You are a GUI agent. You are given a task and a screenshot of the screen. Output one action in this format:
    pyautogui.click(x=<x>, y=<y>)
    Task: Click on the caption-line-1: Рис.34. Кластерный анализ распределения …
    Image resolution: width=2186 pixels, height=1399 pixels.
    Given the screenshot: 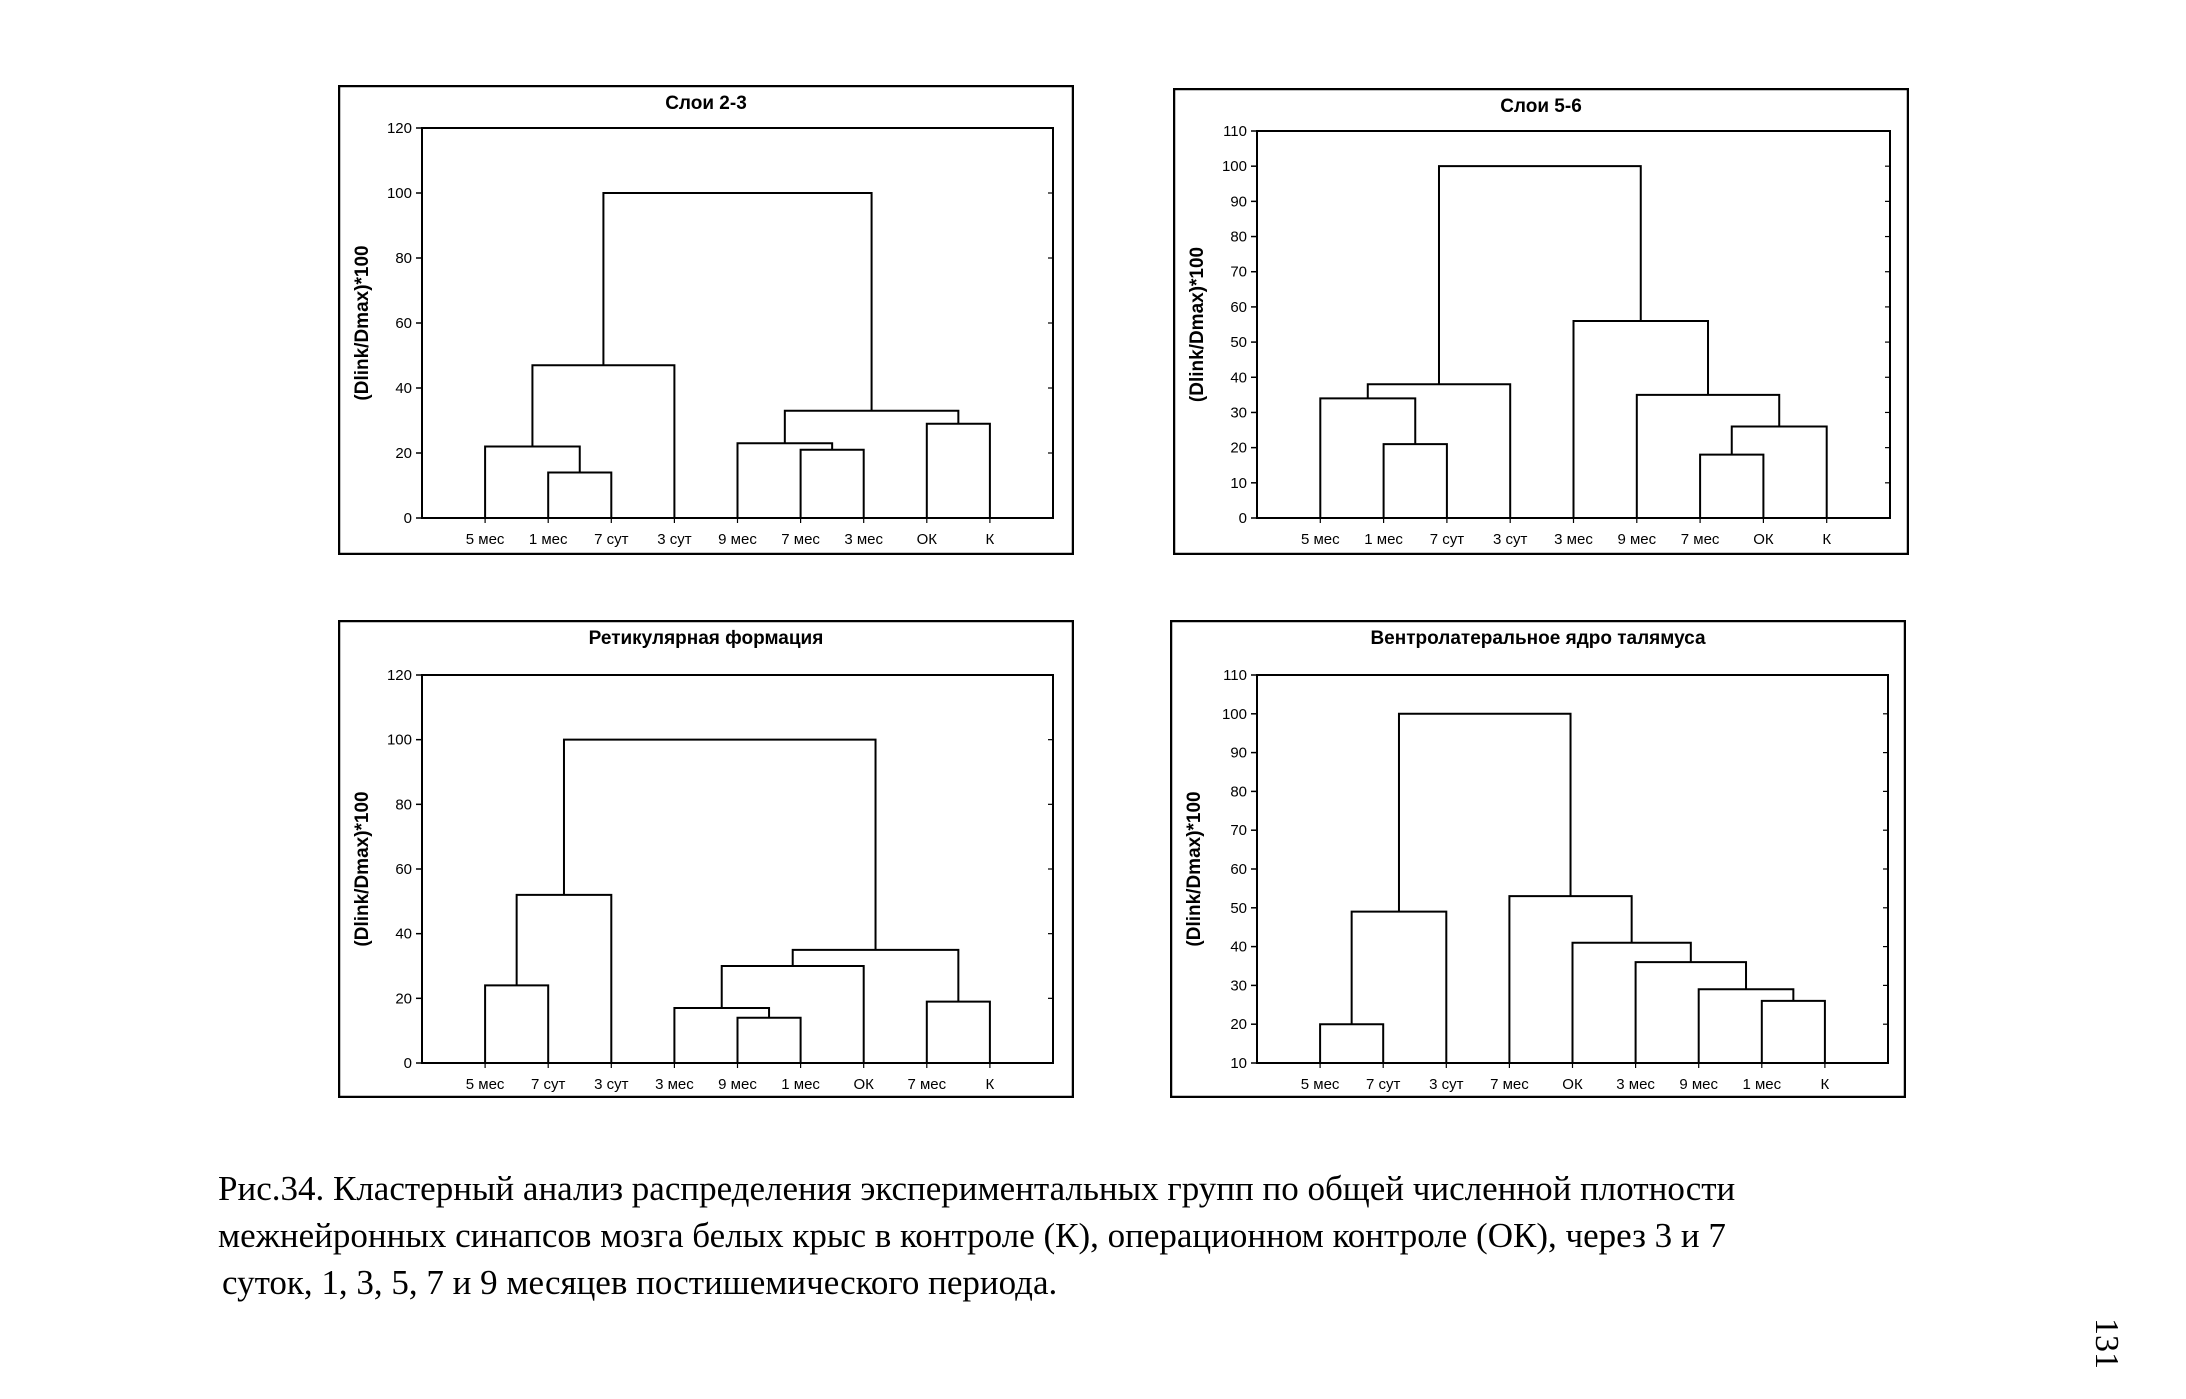 What is the action you would take?
    pyautogui.click(x=977, y=1188)
    